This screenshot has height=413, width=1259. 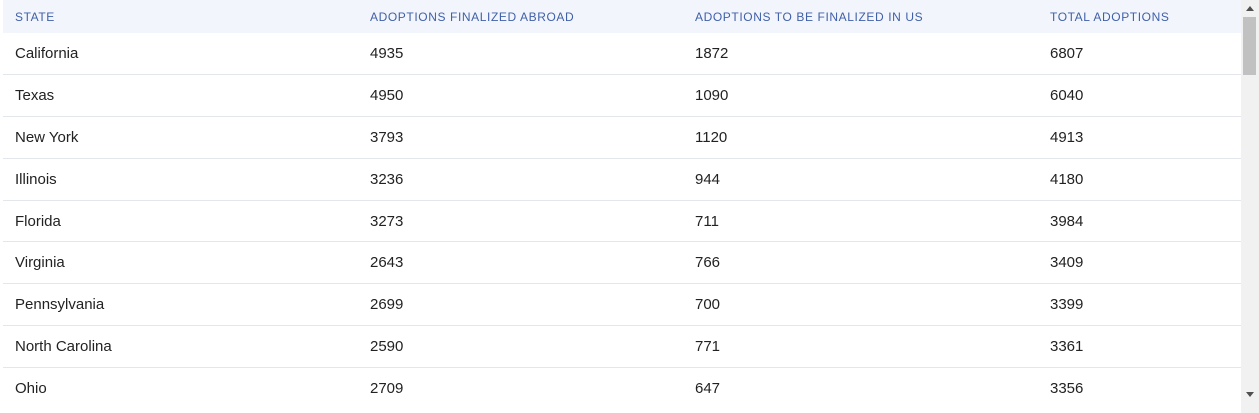 I want to click on table-row: Virginia 2643 766 3409, so click(x=622, y=263).